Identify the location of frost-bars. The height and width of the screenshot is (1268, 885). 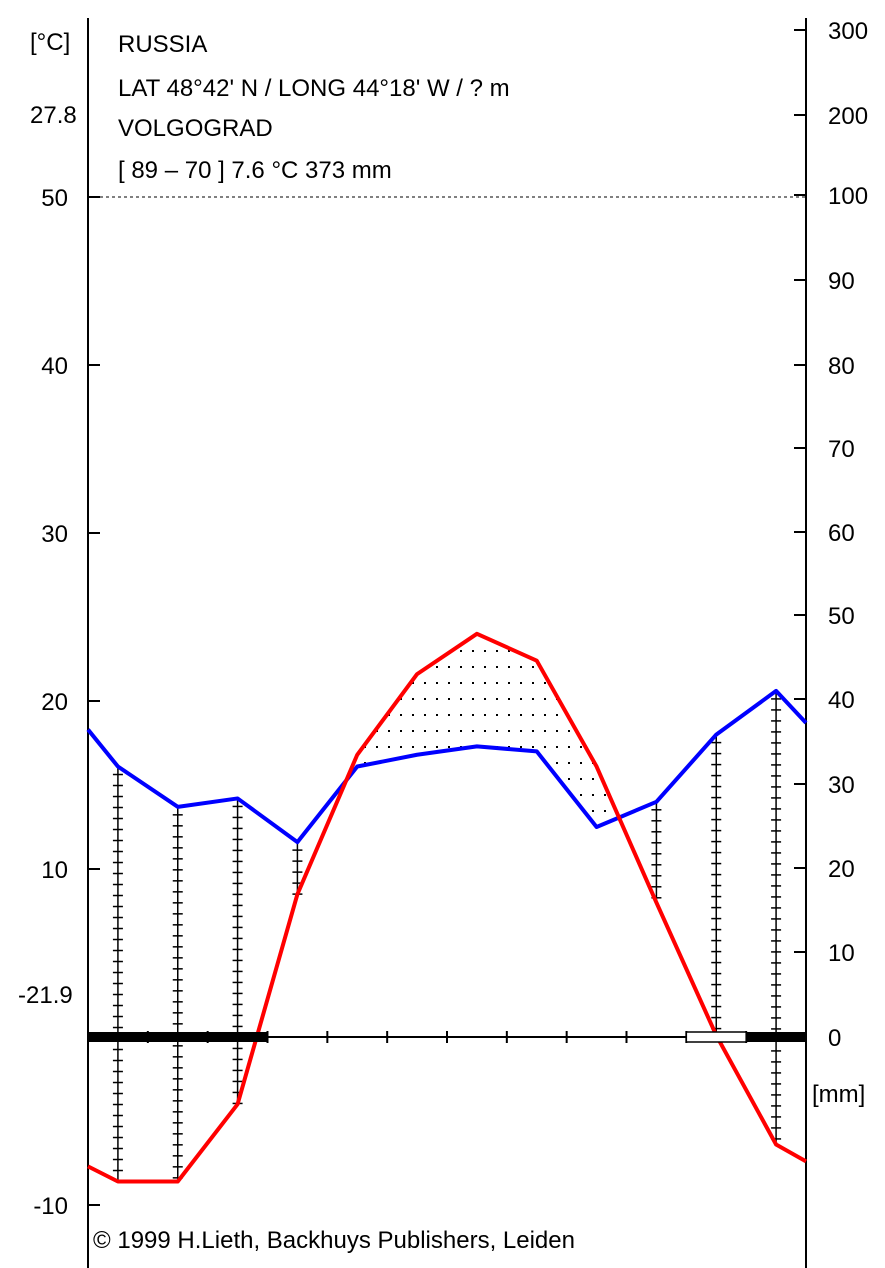
(447, 1037).